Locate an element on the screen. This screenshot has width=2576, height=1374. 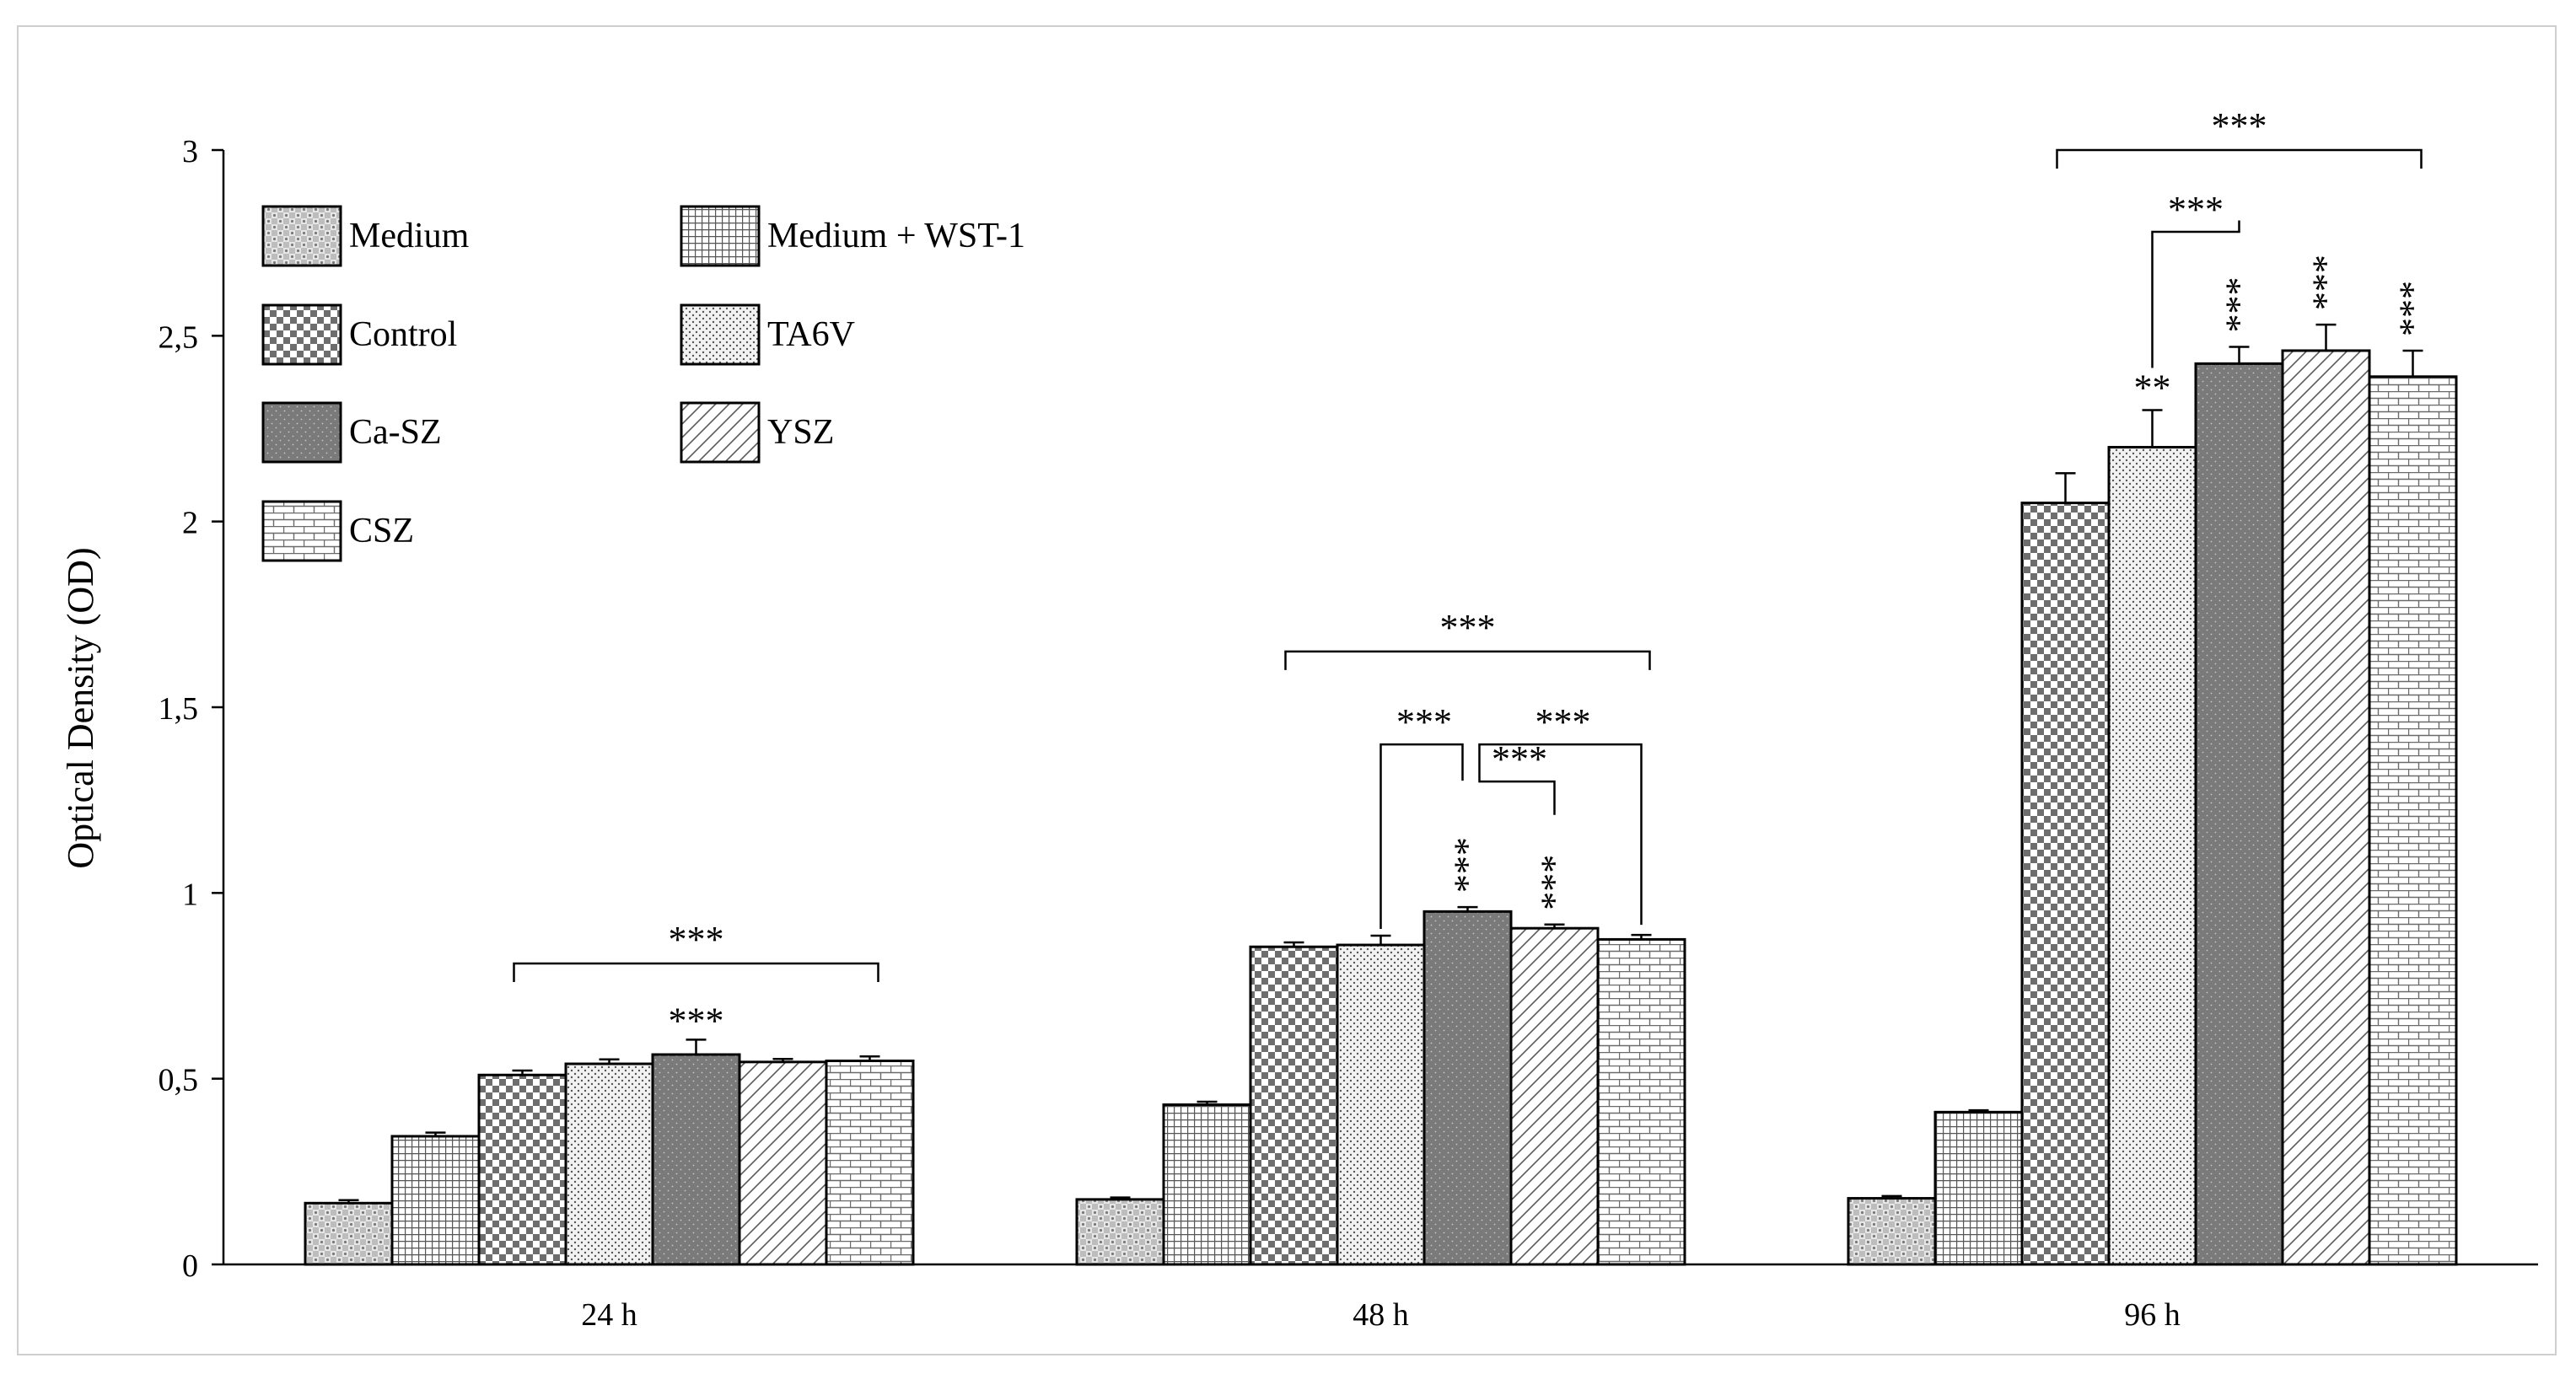
legend-item: Medium is located at coordinates (365, 236).